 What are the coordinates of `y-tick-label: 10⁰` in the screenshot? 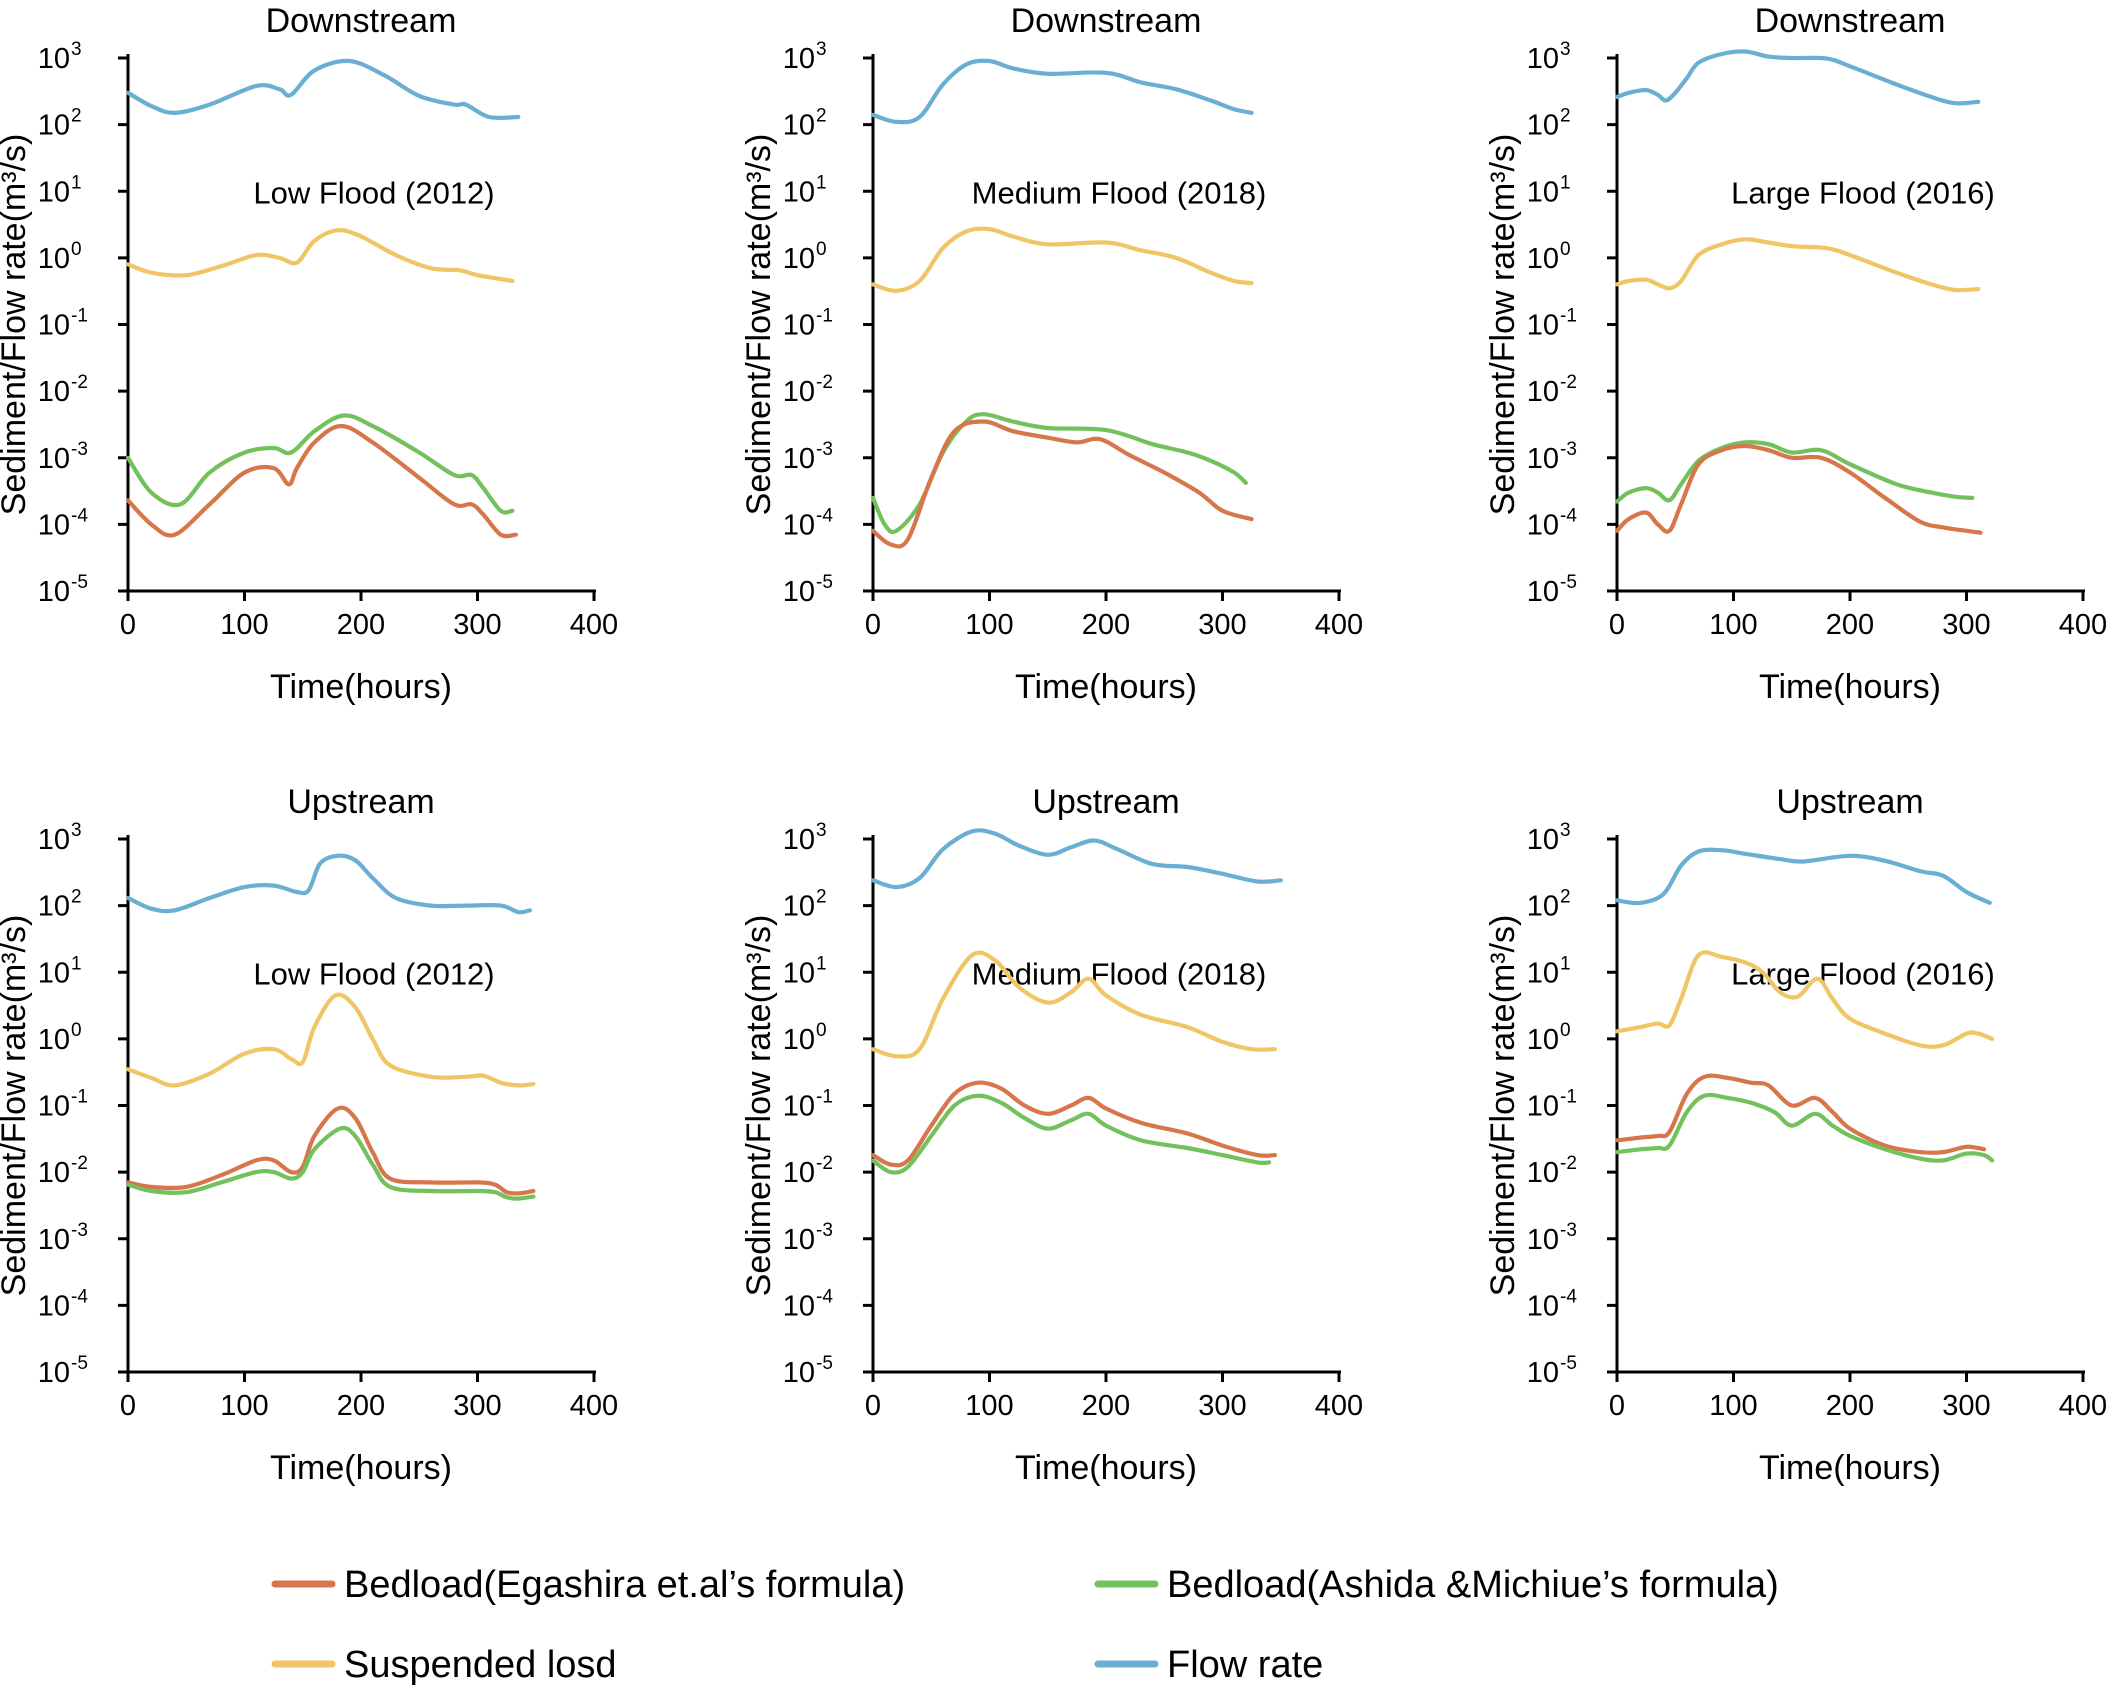 It's located at (60, 257).